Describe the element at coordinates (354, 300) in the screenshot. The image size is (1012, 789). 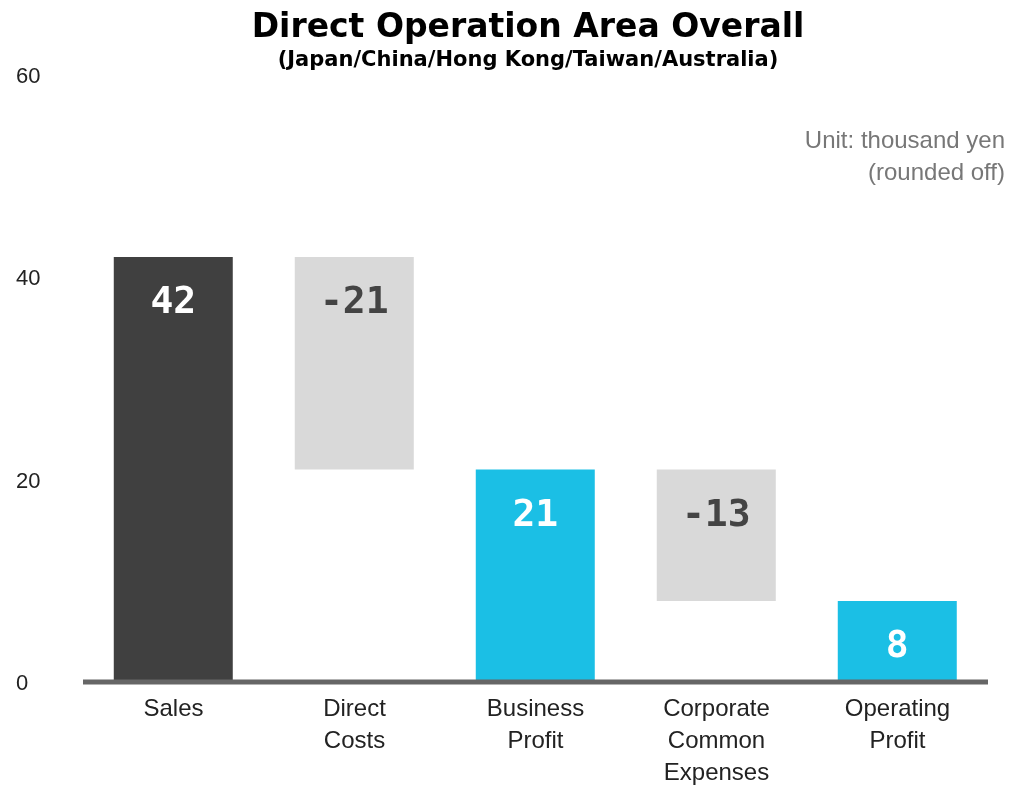
I see `data-label: -21` at that location.